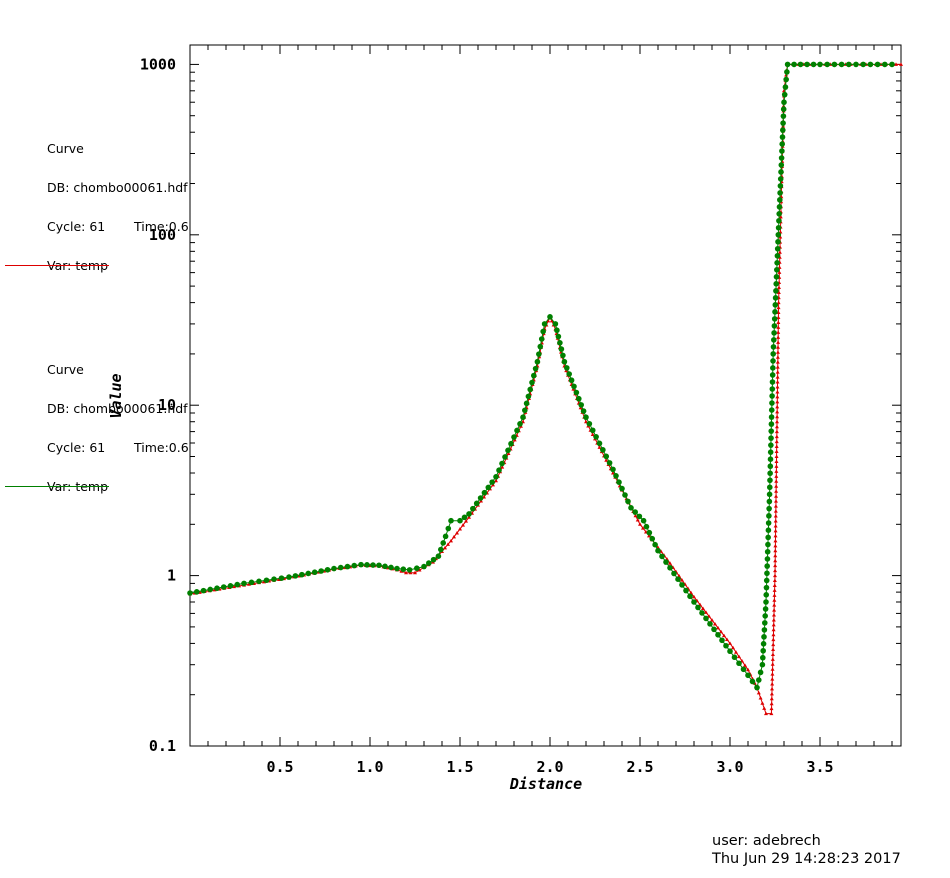 This screenshot has height=878, width=950. What do you see at coordinates (279, 767) in the screenshot?
I see `x-tick-label: 0.5` at bounding box center [279, 767].